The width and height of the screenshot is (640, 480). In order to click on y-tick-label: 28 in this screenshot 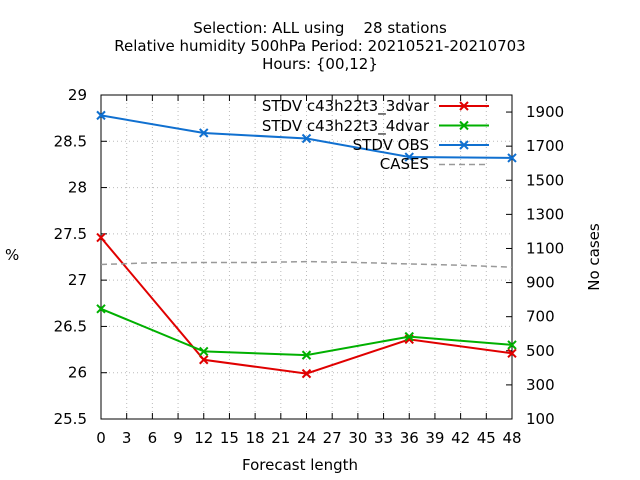, I will do `click(77, 188)`.